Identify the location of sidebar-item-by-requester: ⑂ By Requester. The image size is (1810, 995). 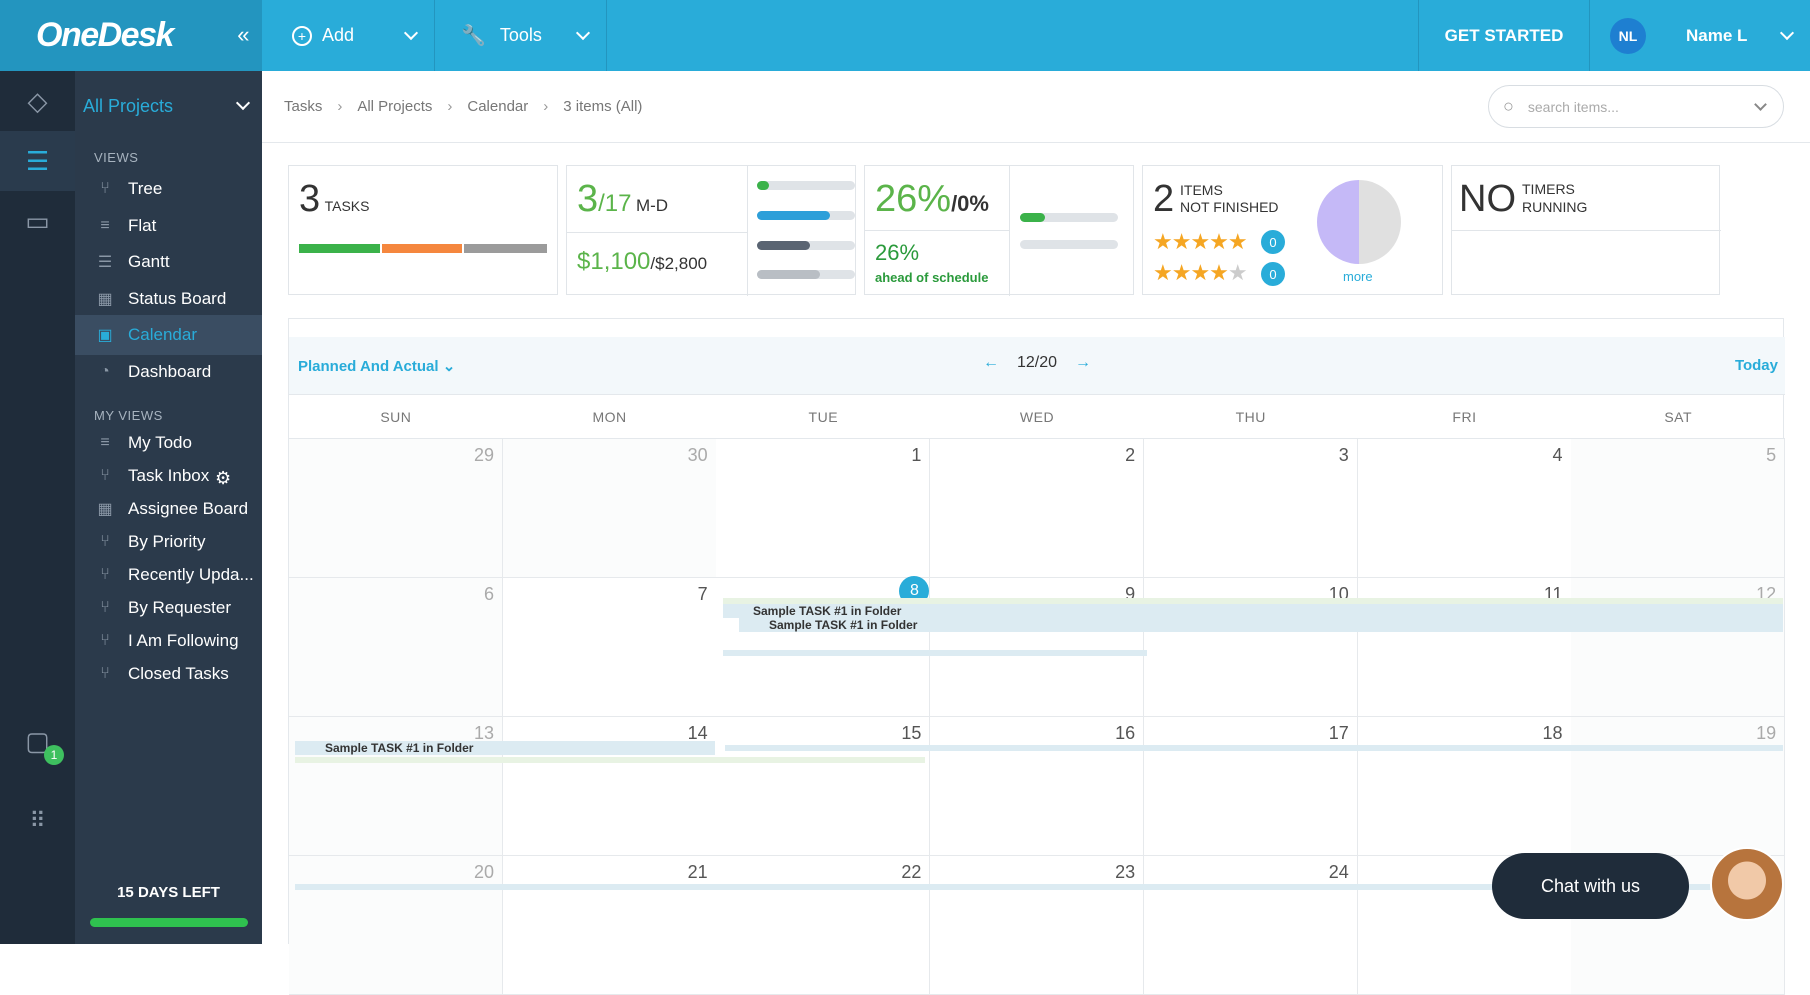
(168, 608).